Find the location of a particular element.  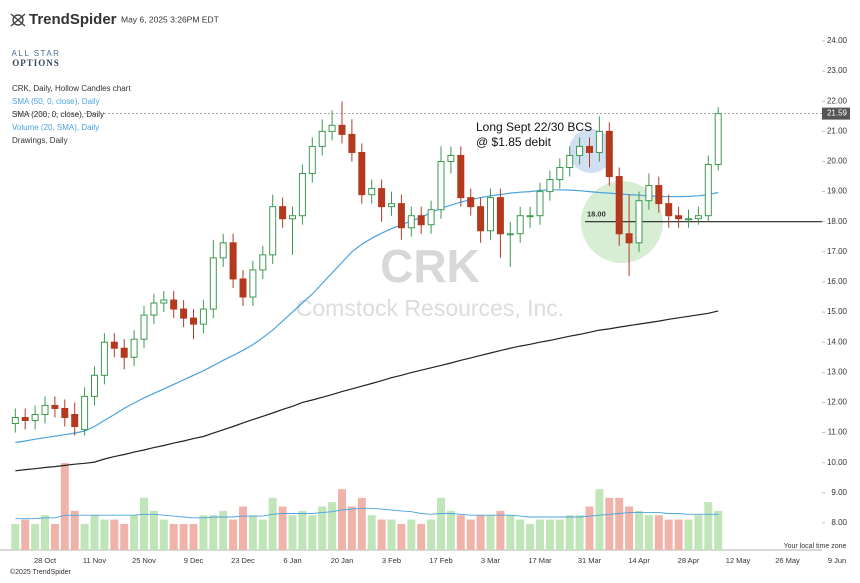

y-tick-label: 13.00 is located at coordinates (837, 371).